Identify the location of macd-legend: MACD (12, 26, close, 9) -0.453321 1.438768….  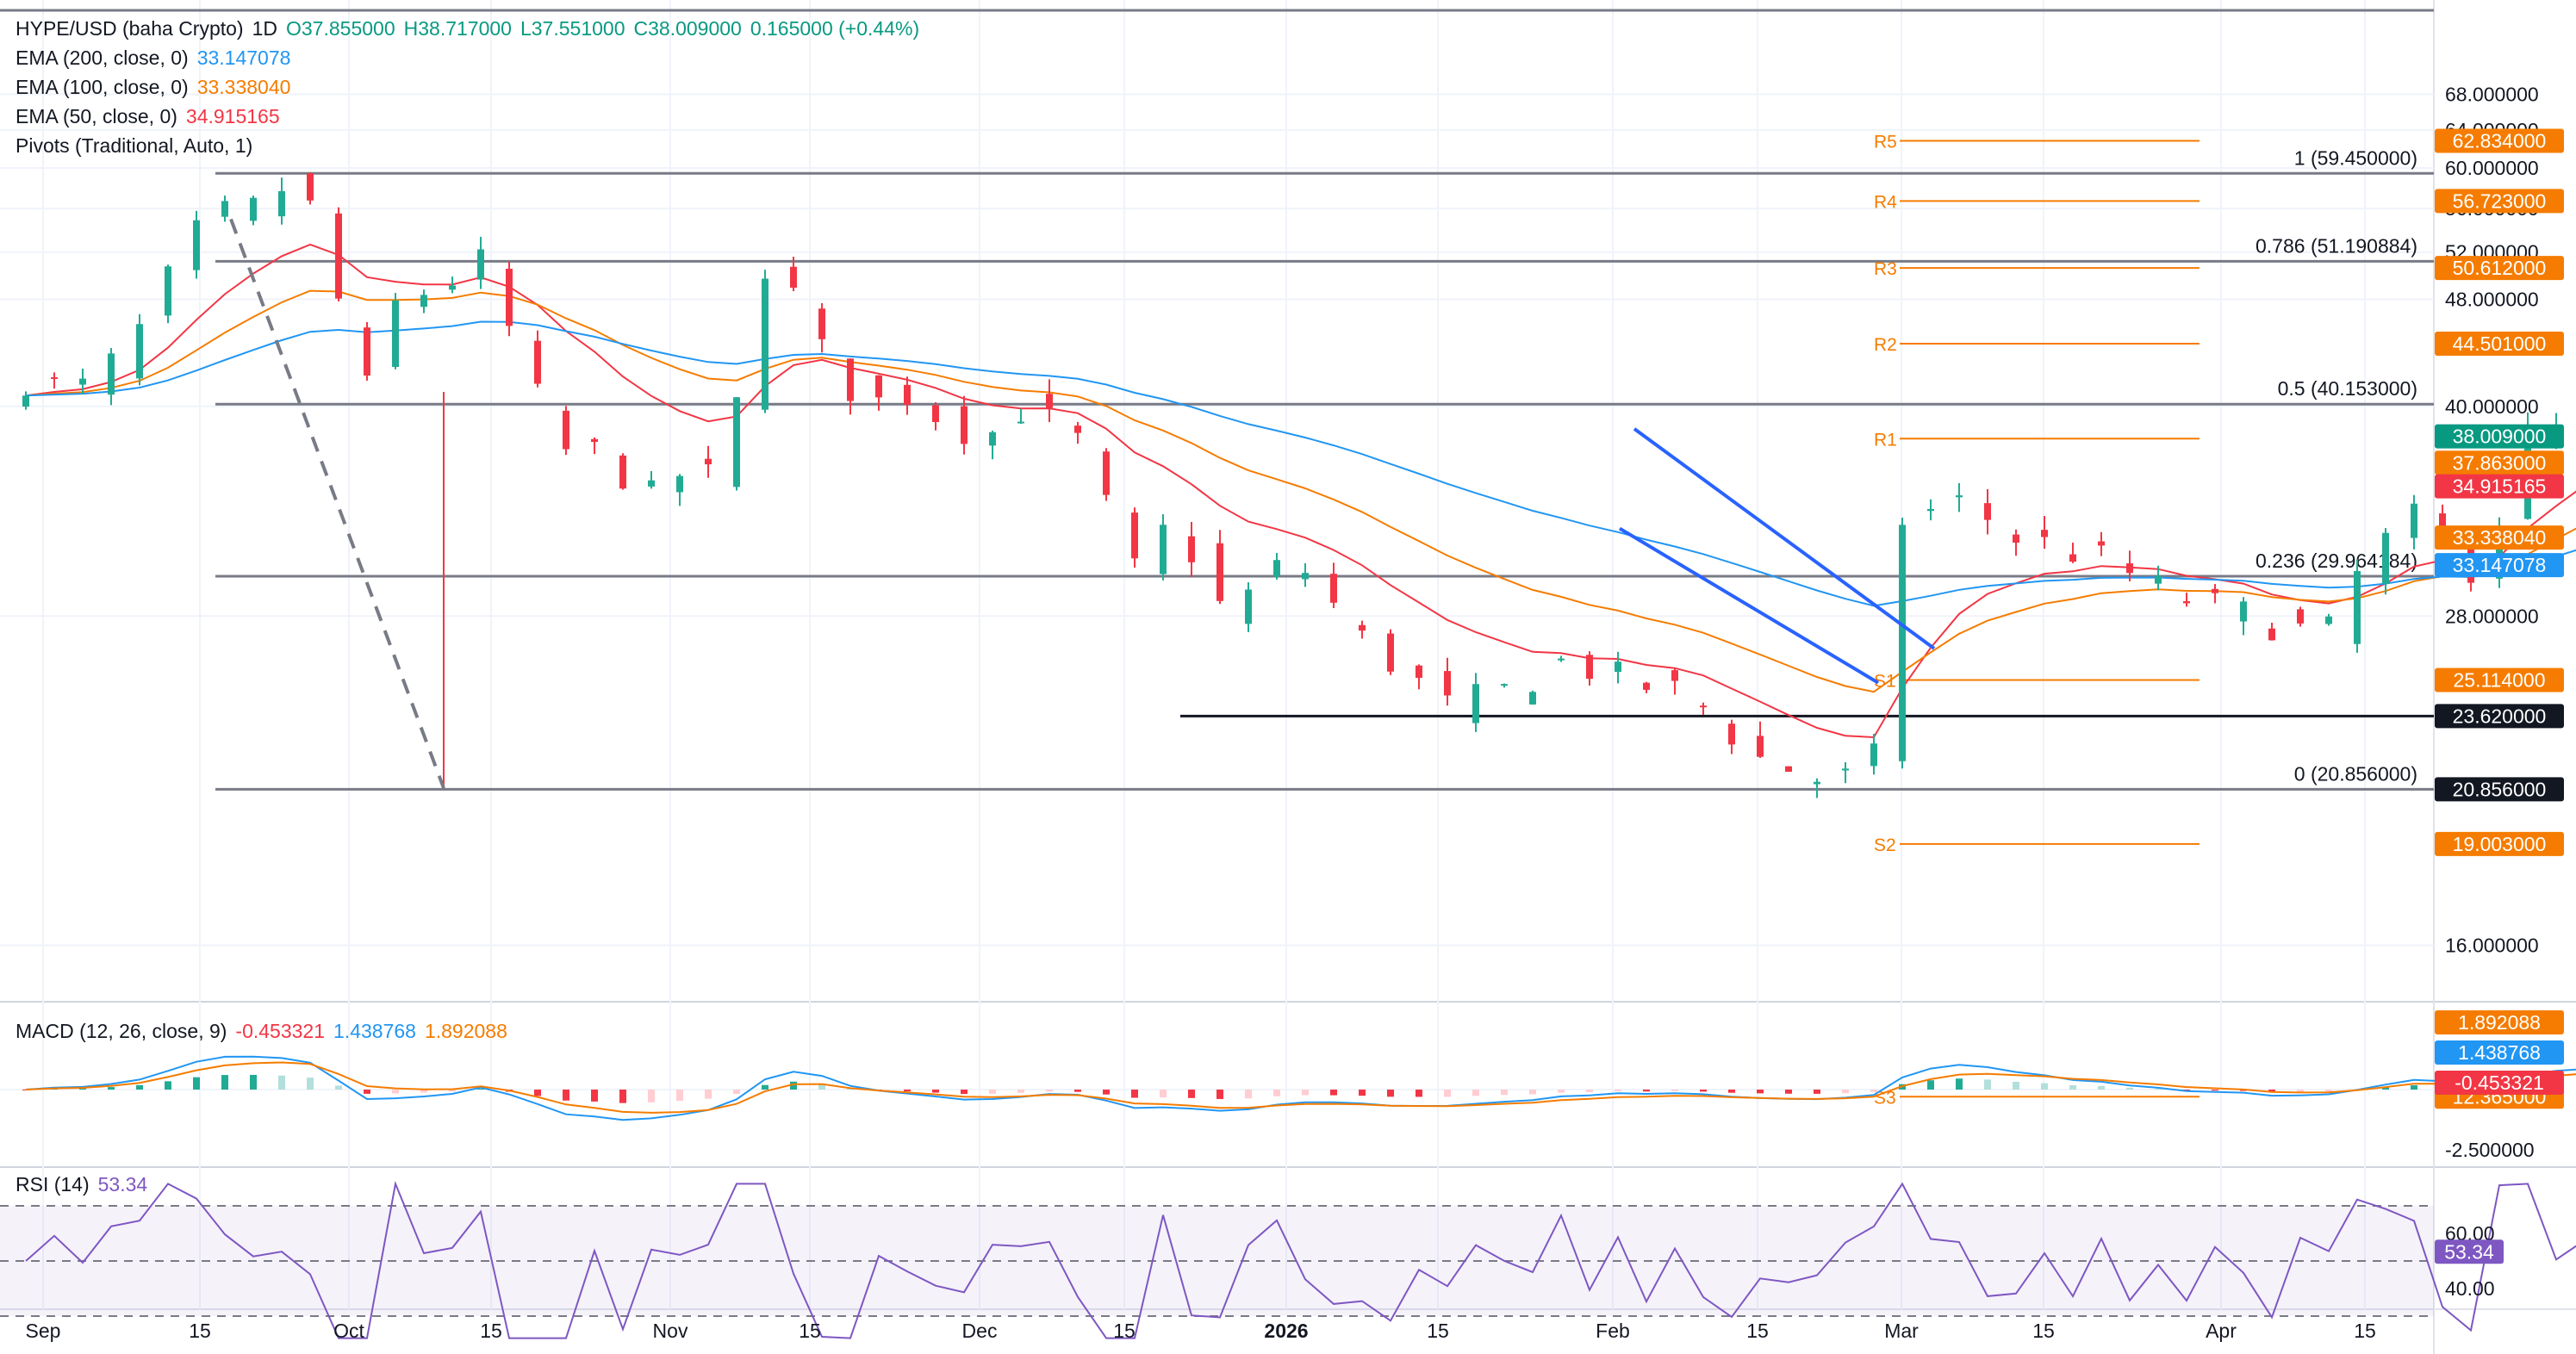
(266, 1031).